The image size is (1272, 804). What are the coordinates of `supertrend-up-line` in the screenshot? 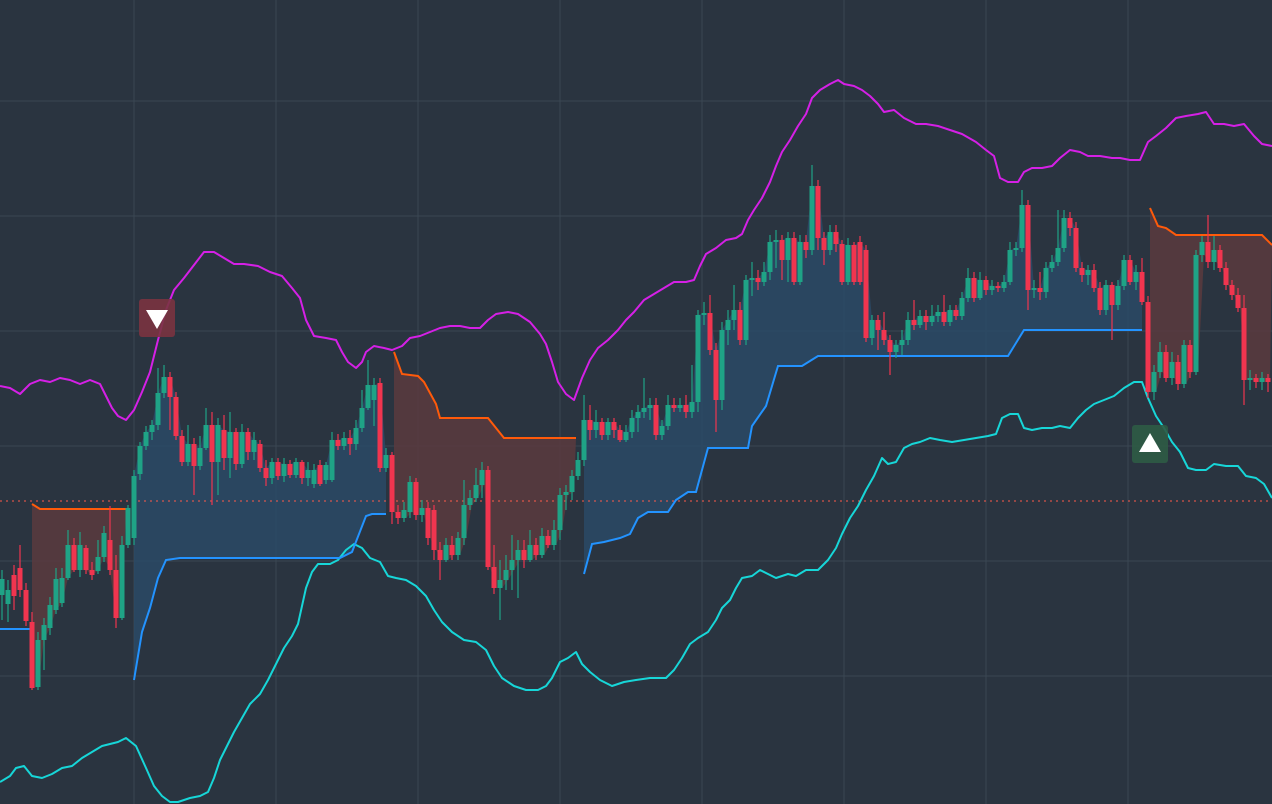 It's located at (259, 597).